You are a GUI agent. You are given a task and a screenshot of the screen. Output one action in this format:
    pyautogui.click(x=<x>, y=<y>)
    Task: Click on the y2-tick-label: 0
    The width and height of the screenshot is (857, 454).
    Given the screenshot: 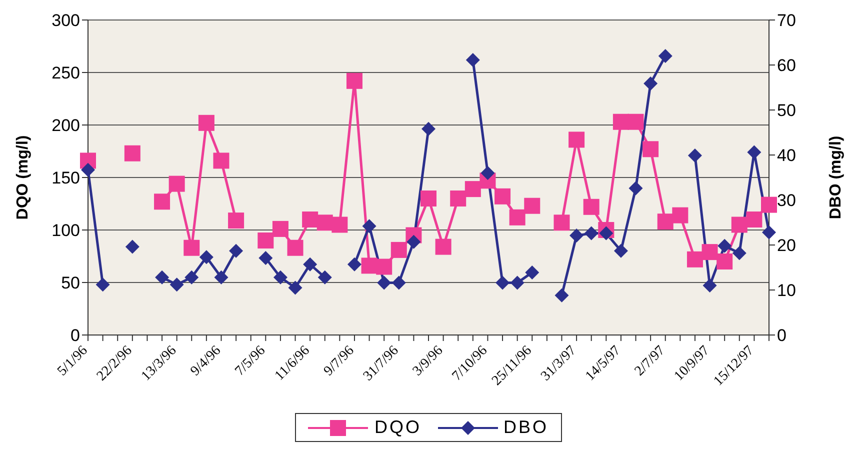 What is the action you would take?
    pyautogui.click(x=781, y=336)
    